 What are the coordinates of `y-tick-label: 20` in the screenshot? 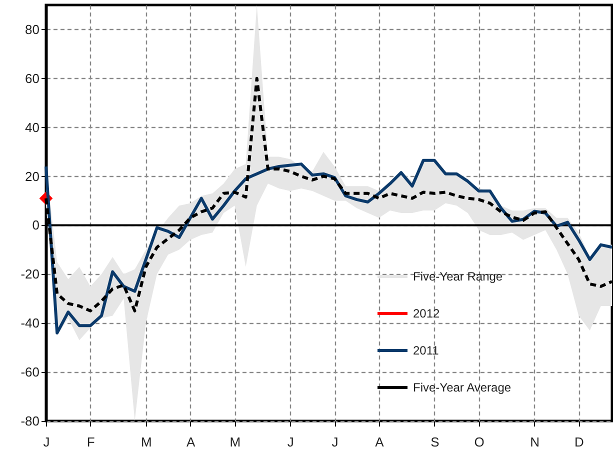 It's located at (32, 176).